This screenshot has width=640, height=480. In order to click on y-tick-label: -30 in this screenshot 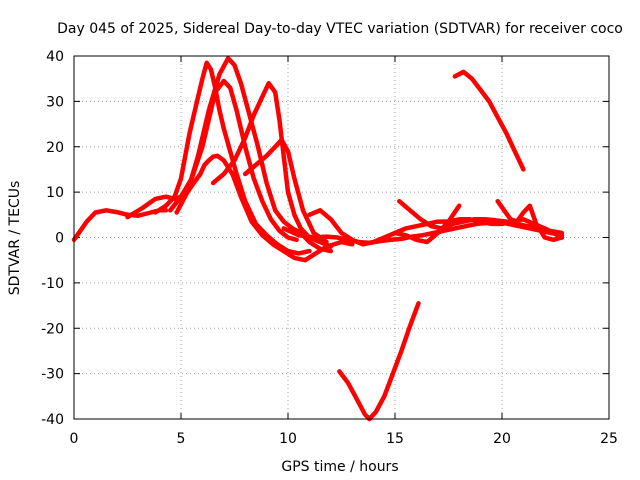, I will do `click(52, 375)`.